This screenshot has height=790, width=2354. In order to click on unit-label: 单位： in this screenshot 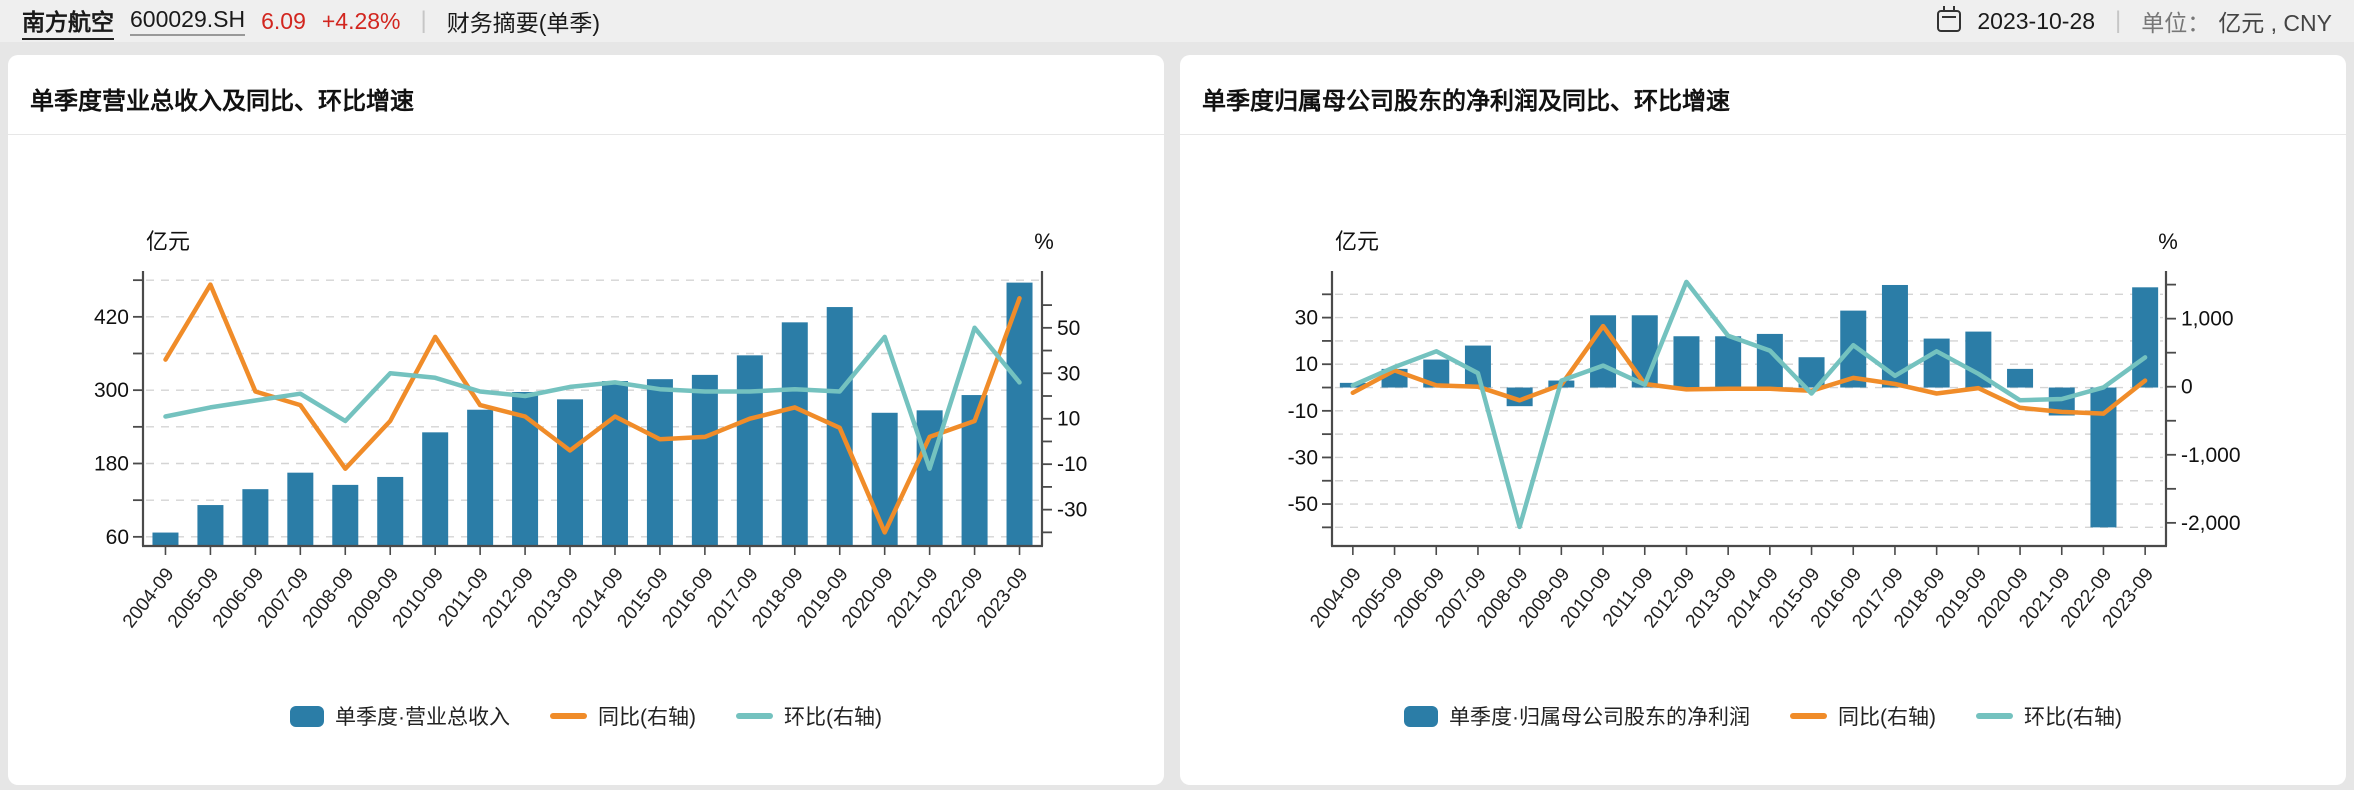, I will do `click(2176, 23)`.